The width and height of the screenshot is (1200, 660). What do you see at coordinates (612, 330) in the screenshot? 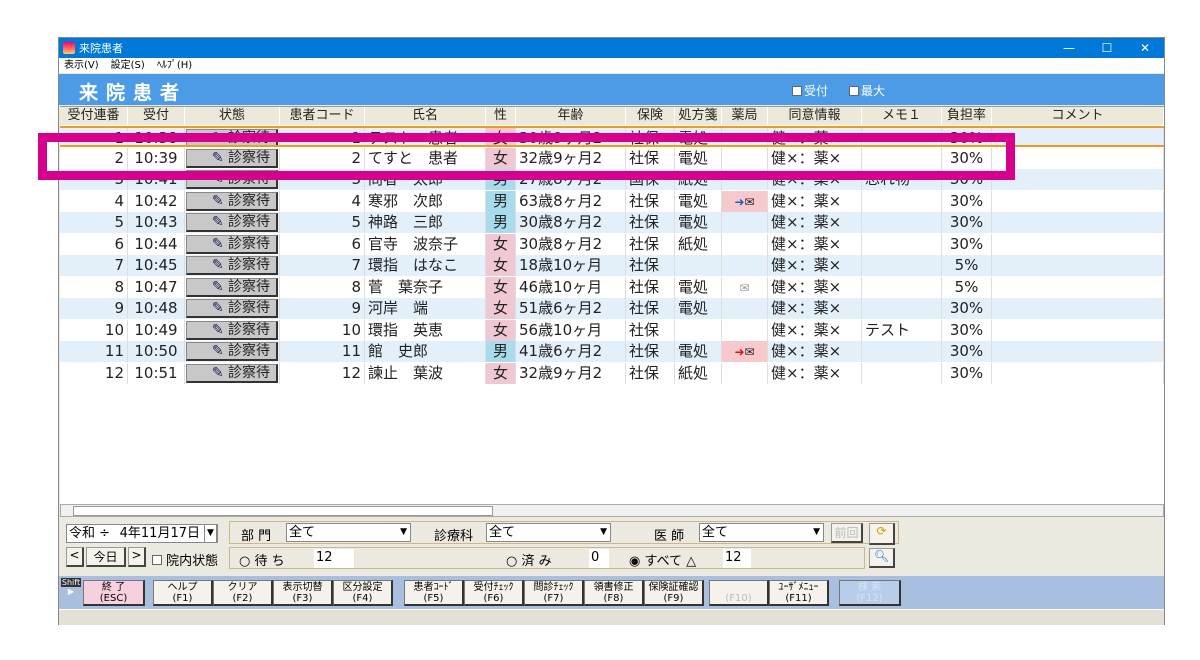
I see `table-row: 10 10:49 ✎ 診察待 10 環指 英恵女 56歳10ヶ月 社保 健×：薬× テスト 30%` at bounding box center [612, 330].